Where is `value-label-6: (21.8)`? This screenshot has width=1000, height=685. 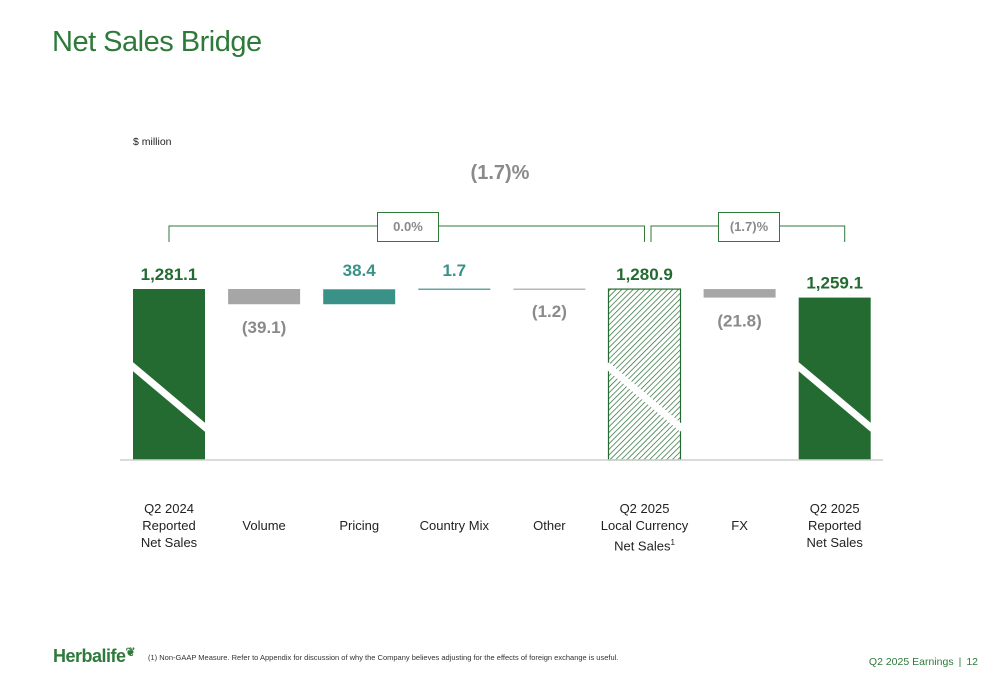
value-label-6: (21.8) is located at coordinates (739, 321).